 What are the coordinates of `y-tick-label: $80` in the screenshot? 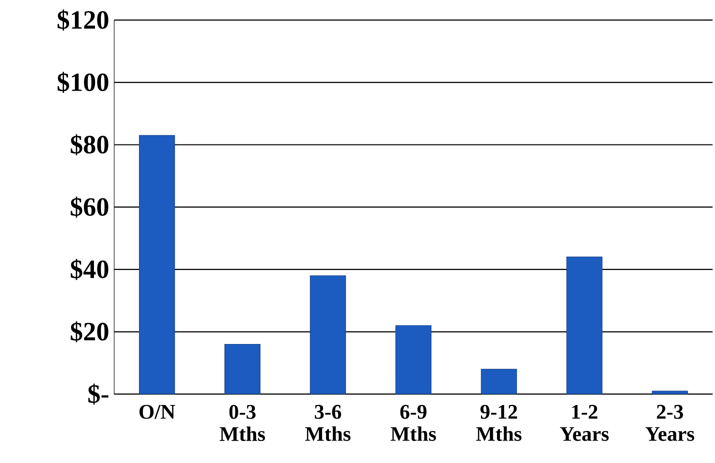 It's located at (89, 145).